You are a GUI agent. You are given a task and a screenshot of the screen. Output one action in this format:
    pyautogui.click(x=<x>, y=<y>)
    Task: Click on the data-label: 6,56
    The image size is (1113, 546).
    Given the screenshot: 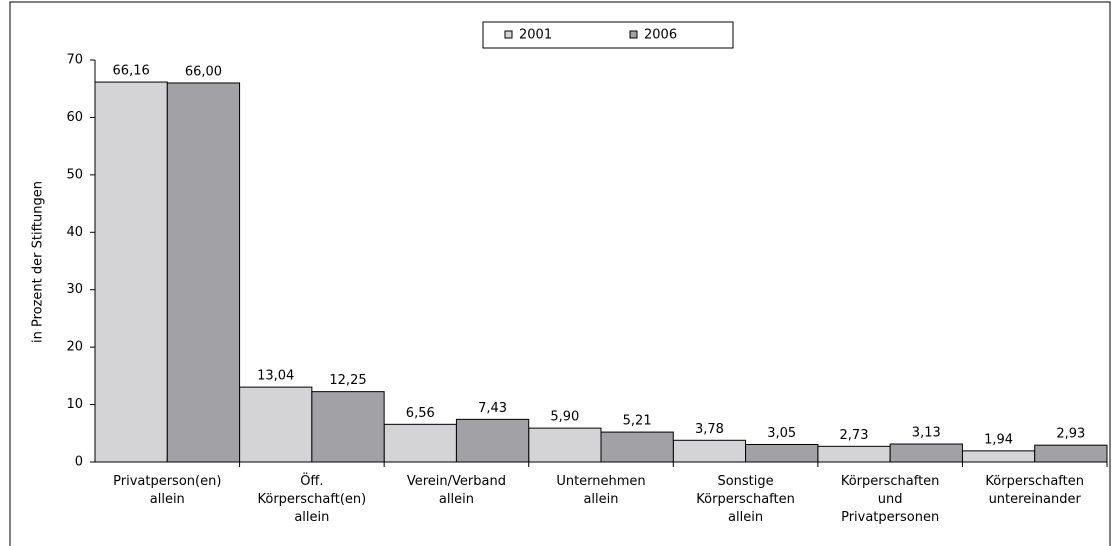 What is the action you would take?
    pyautogui.click(x=420, y=413)
    